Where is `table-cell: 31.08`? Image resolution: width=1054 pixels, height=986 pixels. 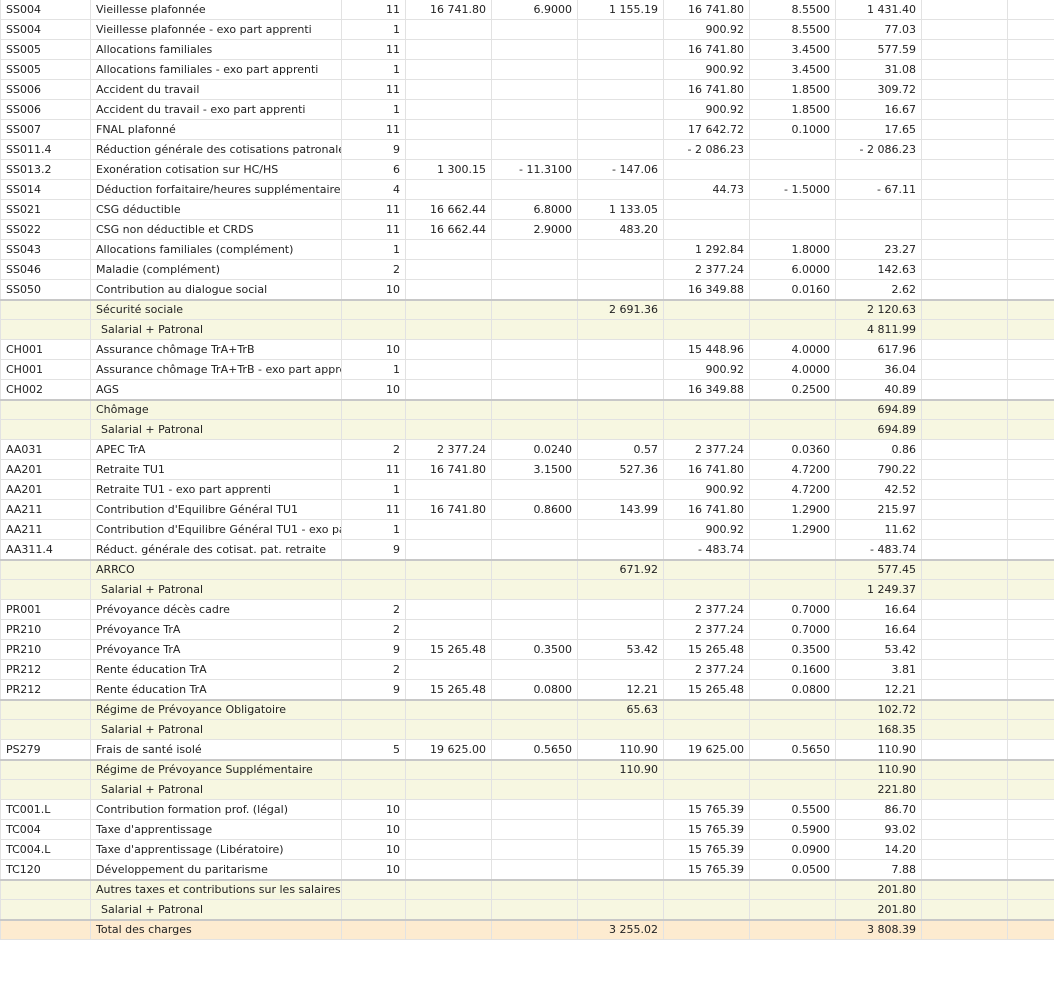 table-cell: 31.08 is located at coordinates (878, 69).